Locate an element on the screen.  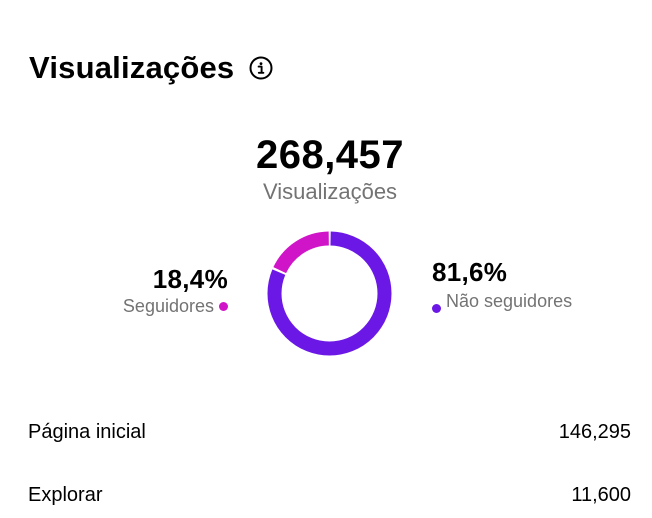
source-value: 146,295 is located at coordinates (594, 432).